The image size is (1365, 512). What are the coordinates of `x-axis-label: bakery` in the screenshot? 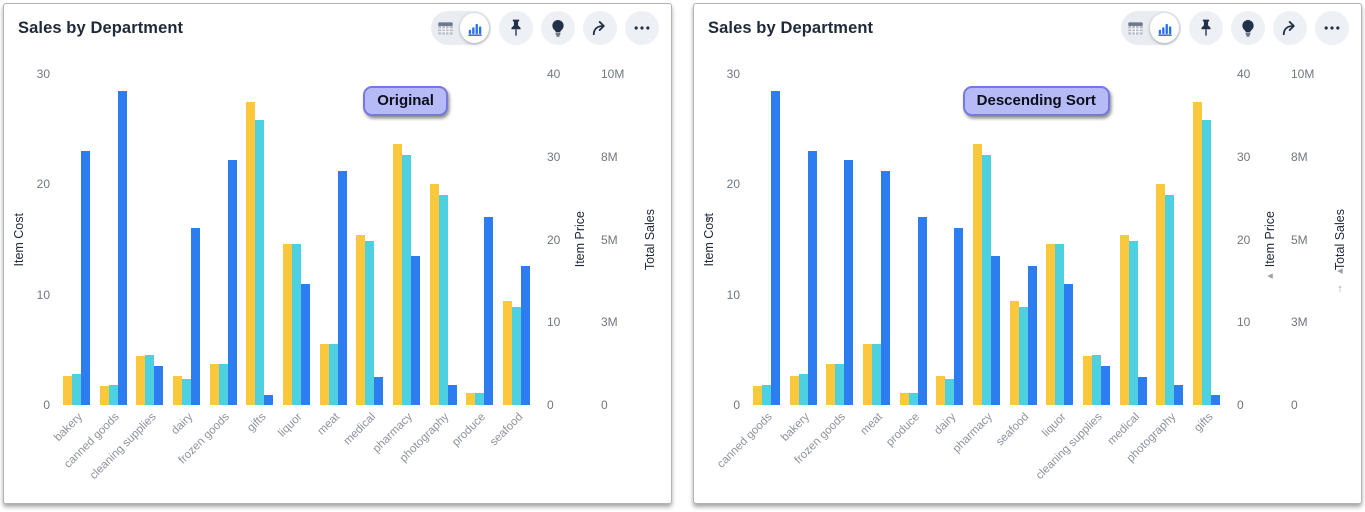 It's located at (795, 427).